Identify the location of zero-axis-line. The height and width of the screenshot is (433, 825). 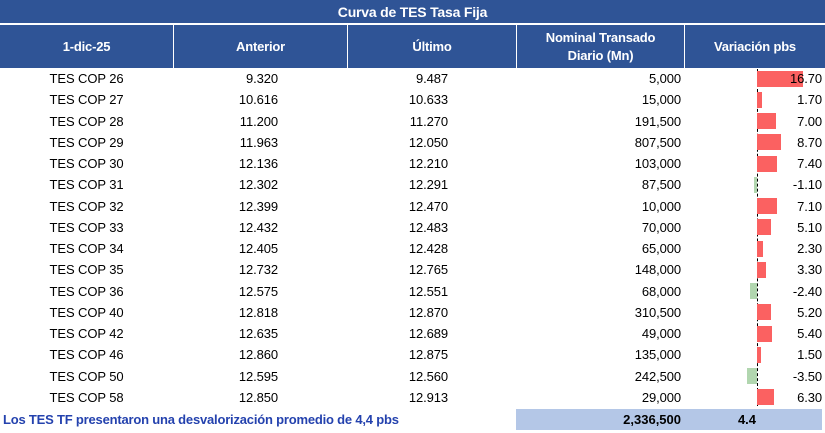
(757, 237).